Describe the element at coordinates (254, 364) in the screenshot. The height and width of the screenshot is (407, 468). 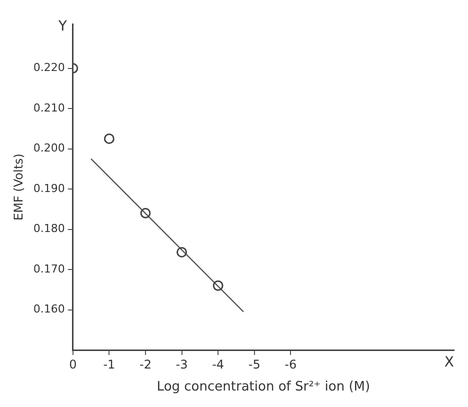
I see `x-tick-label: -5` at that location.